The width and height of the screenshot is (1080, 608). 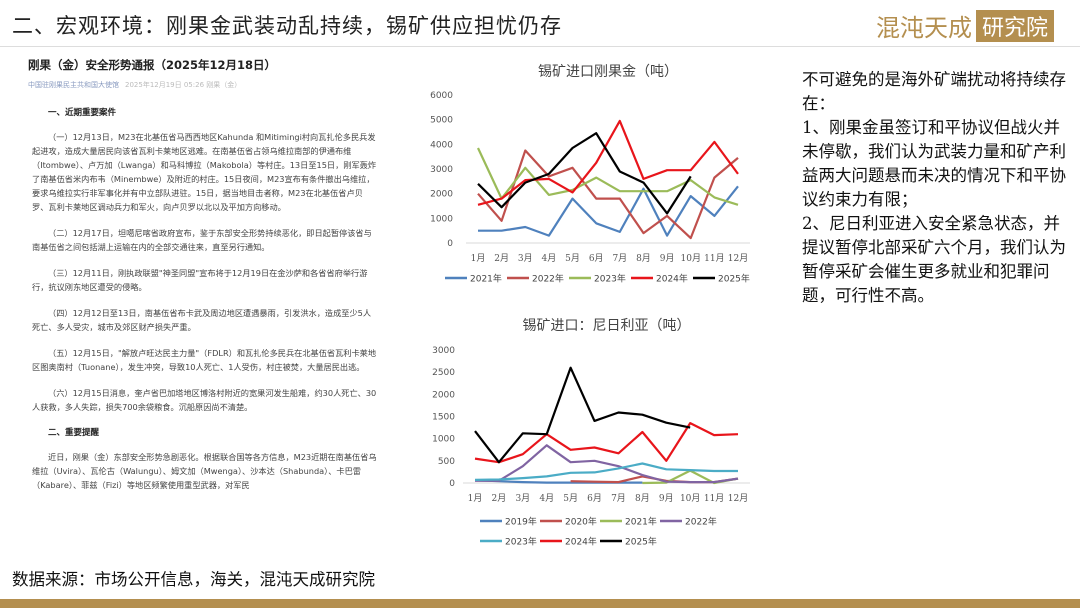 I want to click on series-line-2021年, so click(x=608, y=211).